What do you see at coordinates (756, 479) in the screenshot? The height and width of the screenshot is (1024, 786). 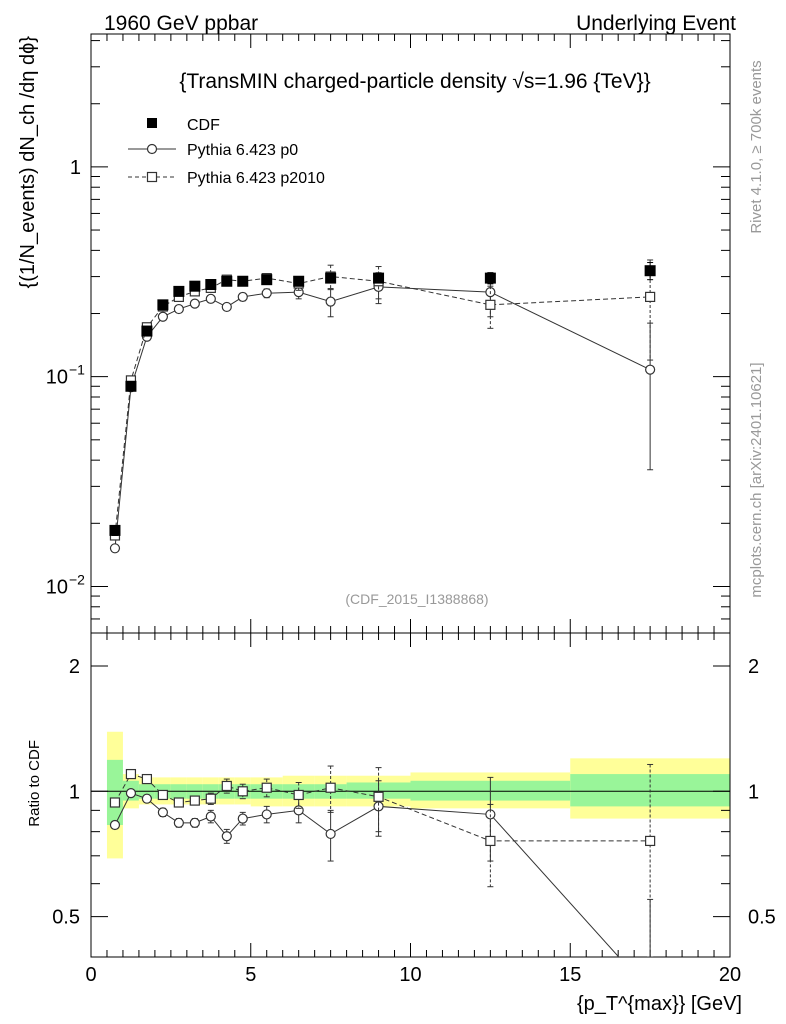 I see `mcplots-side-label: mcplots.cern.ch [arXiv:2401.10621]` at bounding box center [756, 479].